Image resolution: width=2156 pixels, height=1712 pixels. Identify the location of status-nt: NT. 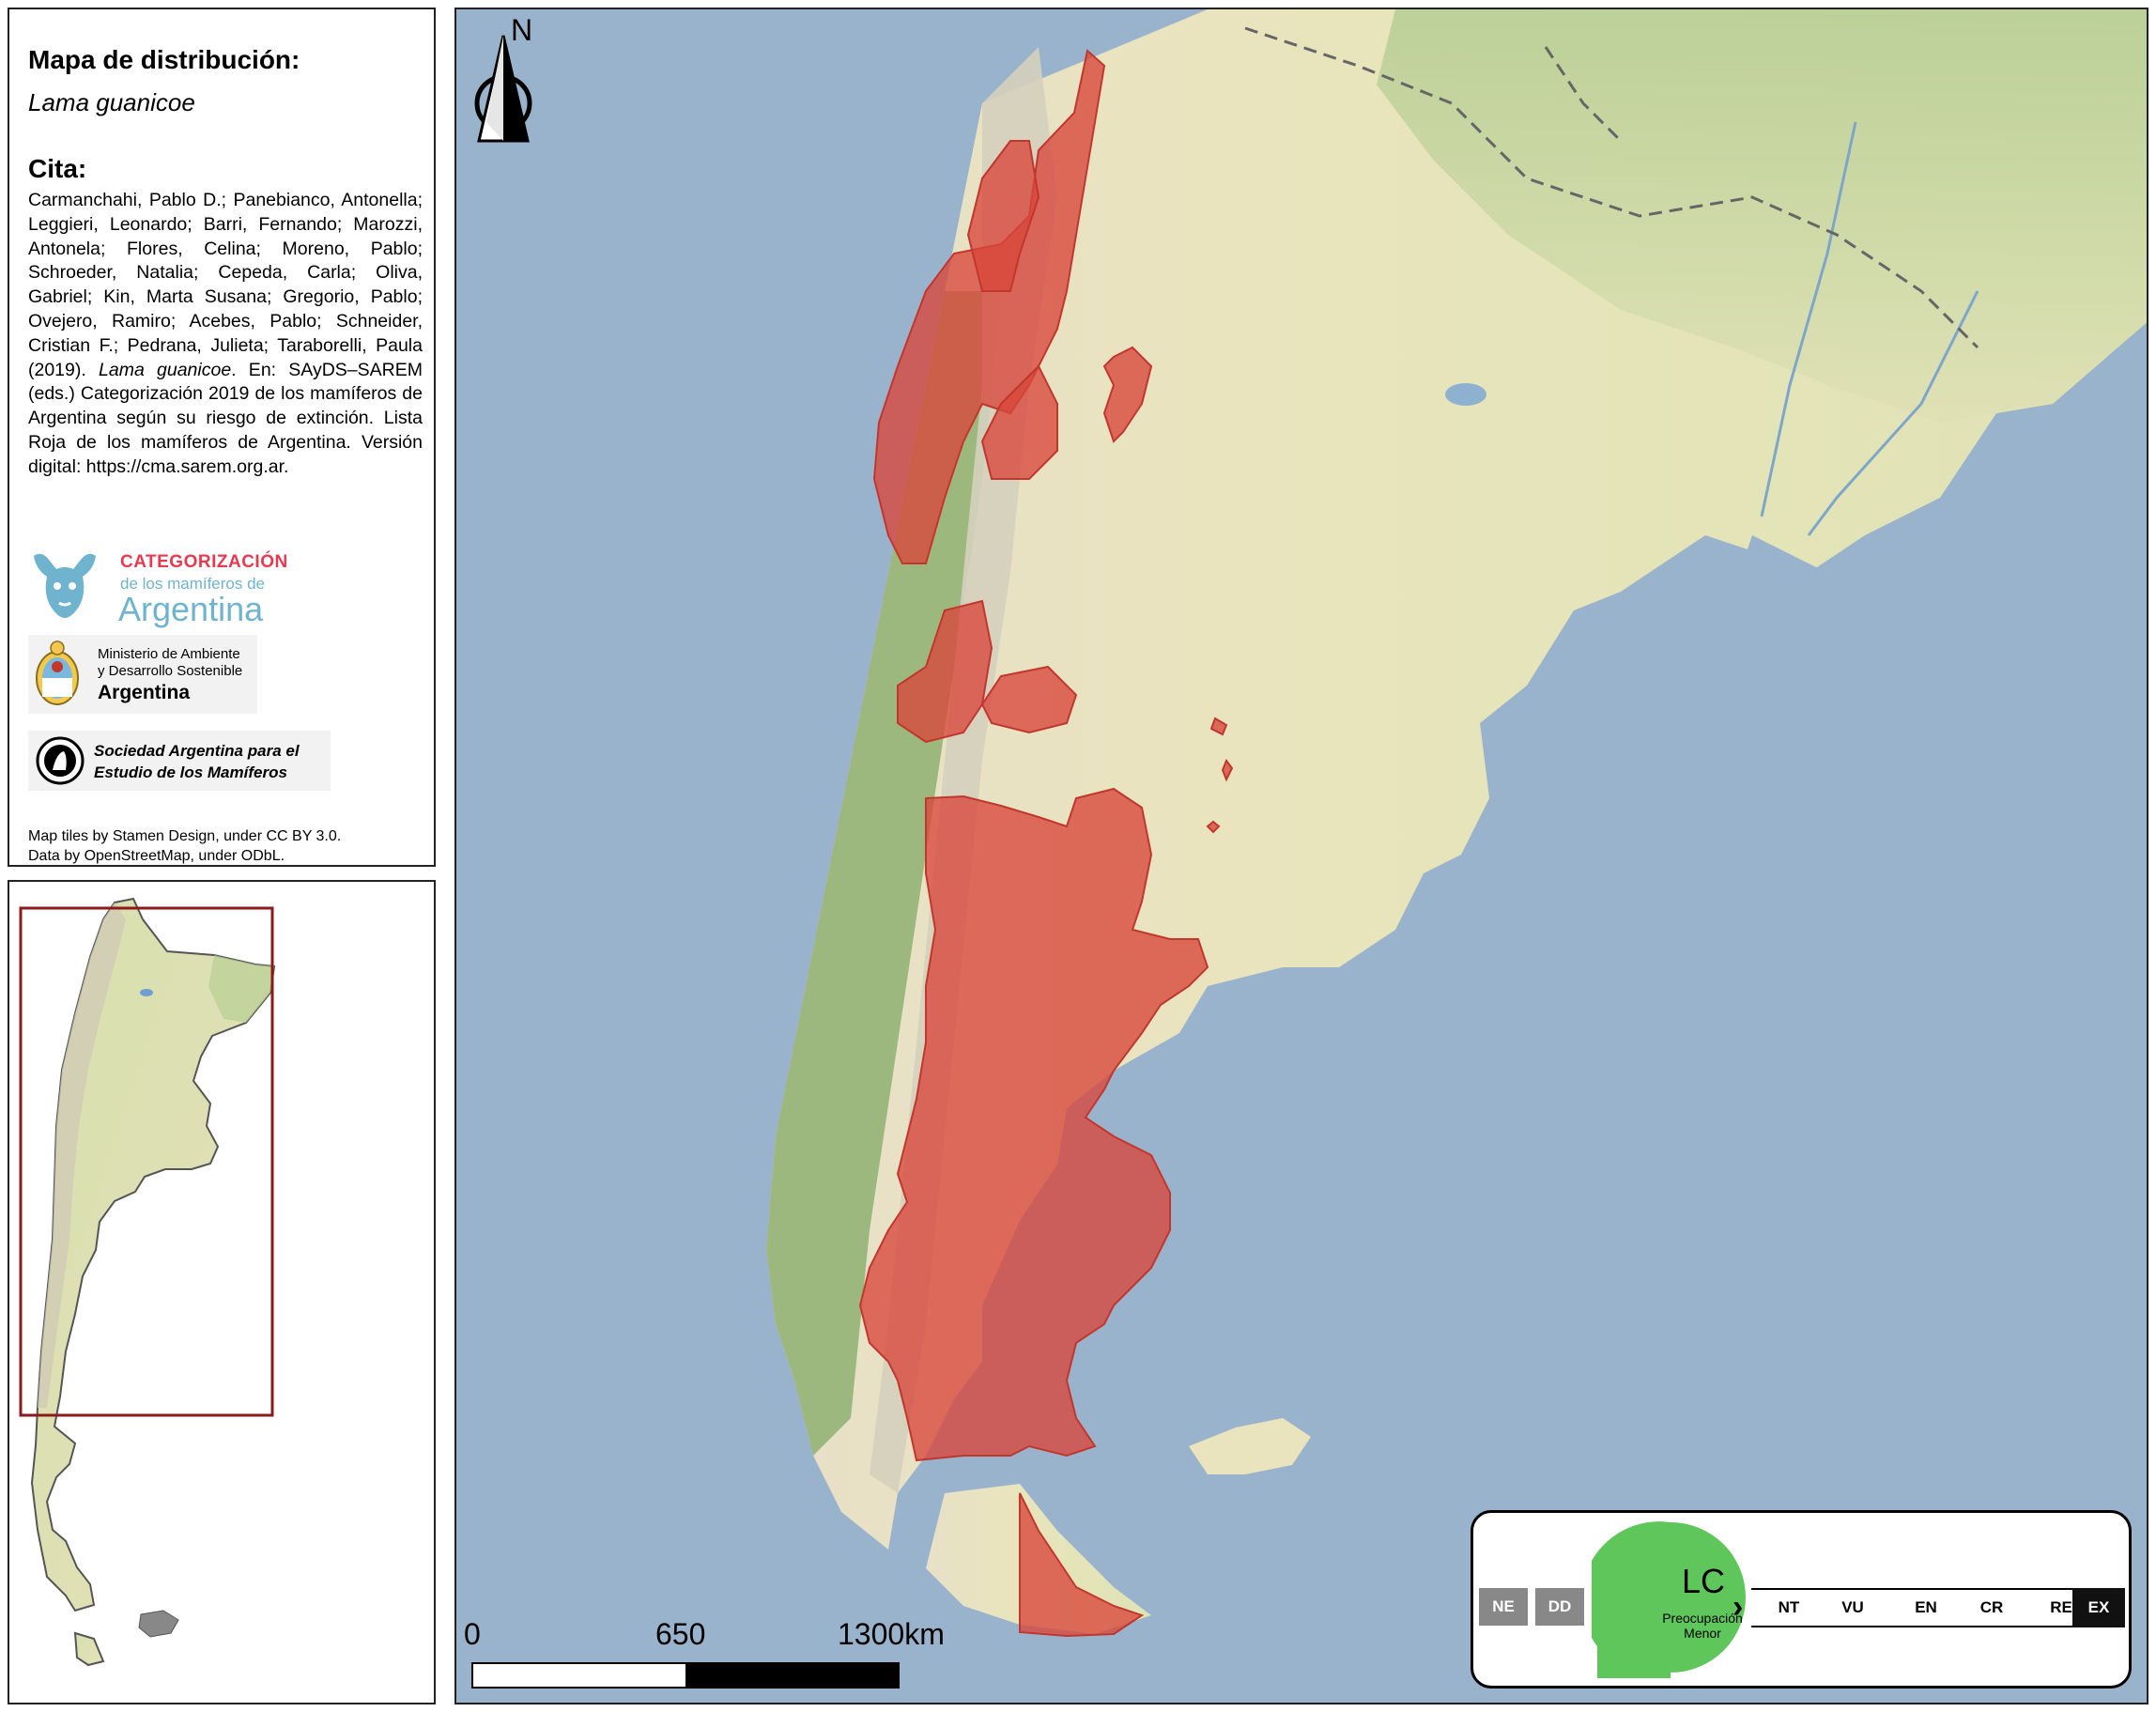
(1789, 1607).